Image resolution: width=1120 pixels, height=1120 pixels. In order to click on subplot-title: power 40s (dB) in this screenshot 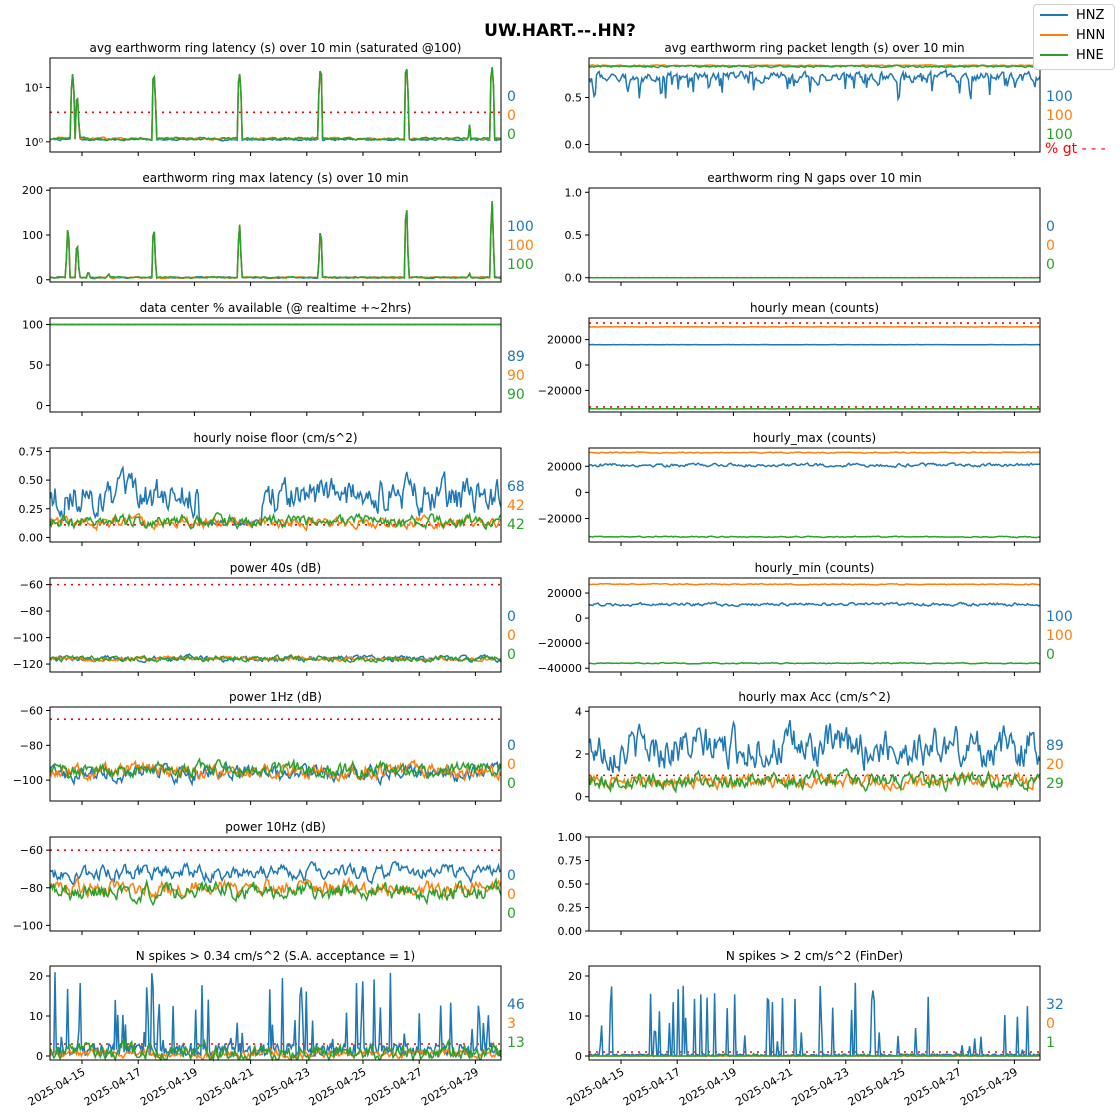, I will do `click(275, 568)`.